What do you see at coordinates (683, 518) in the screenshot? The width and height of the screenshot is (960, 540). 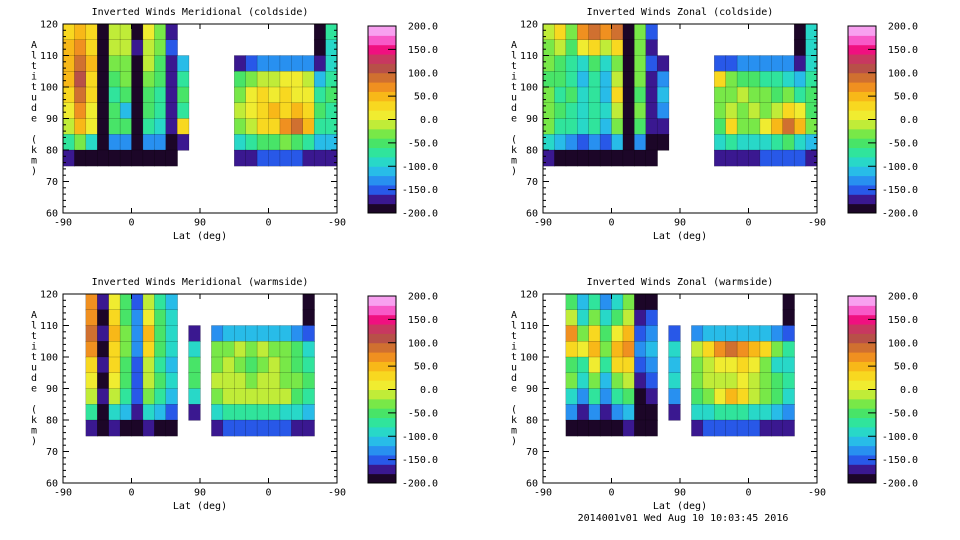 I see `timestamp: 2014001v01 Wed Aug 10 10:03:45 2016` at bounding box center [683, 518].